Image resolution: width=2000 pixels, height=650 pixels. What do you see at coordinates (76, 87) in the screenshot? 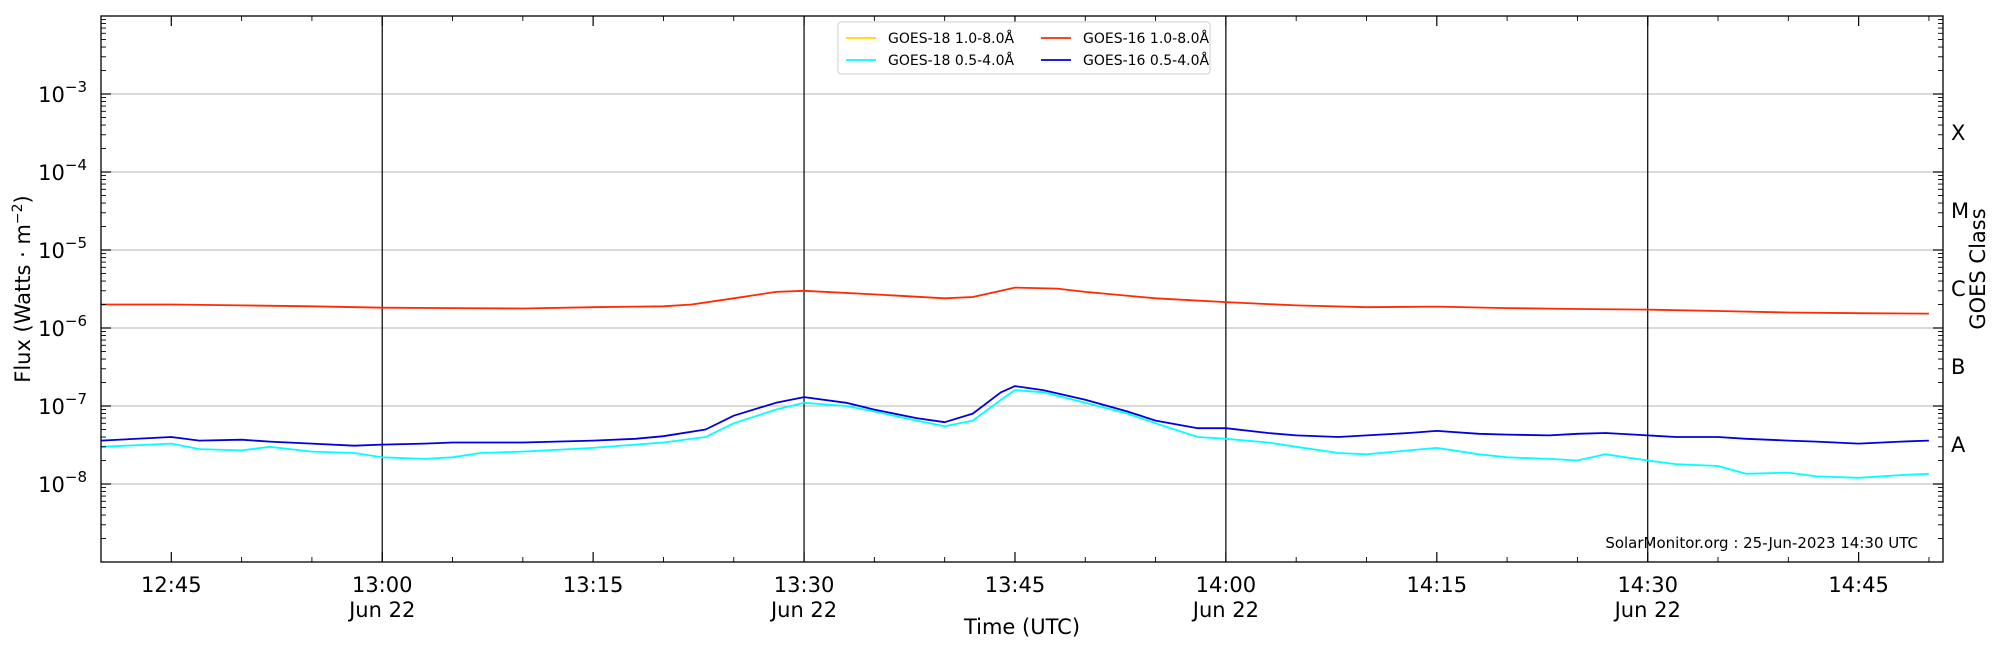
I see `y-tick-exp: −3` at bounding box center [76, 87].